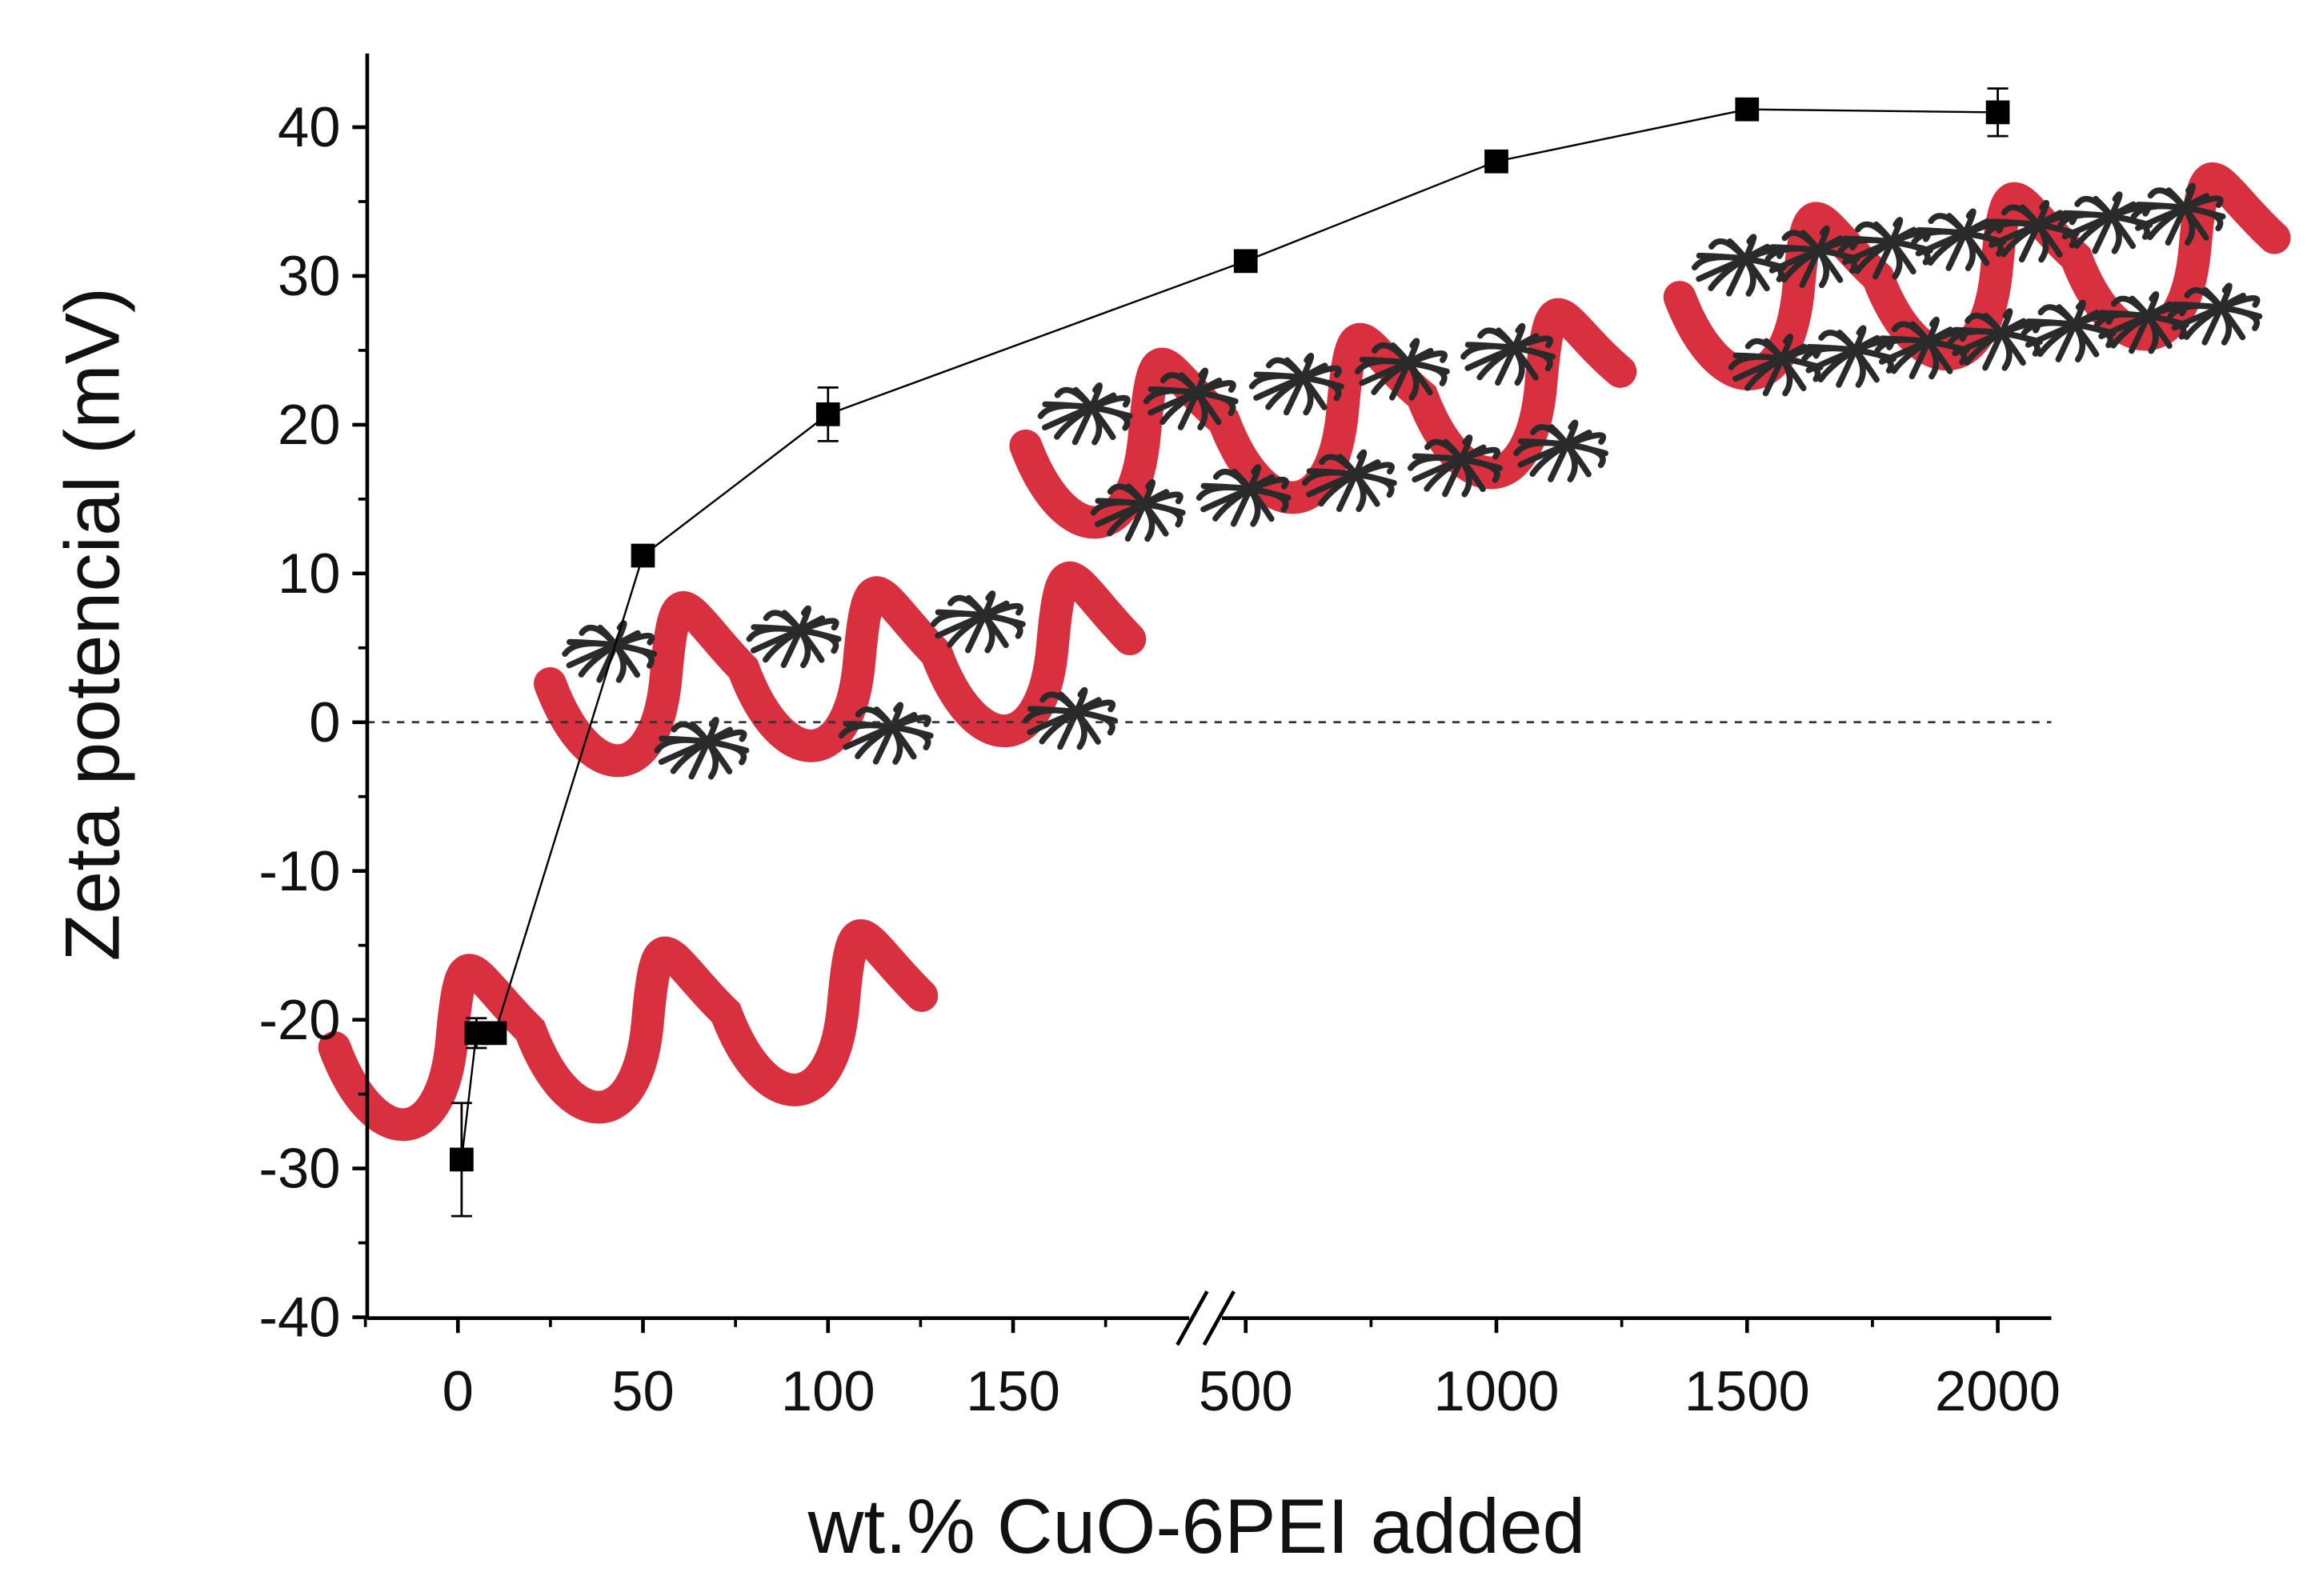 This screenshot has width=2319, height=1596. Describe the element at coordinates (1013, 1390) in the screenshot. I see `x-tick-label: 150` at that location.